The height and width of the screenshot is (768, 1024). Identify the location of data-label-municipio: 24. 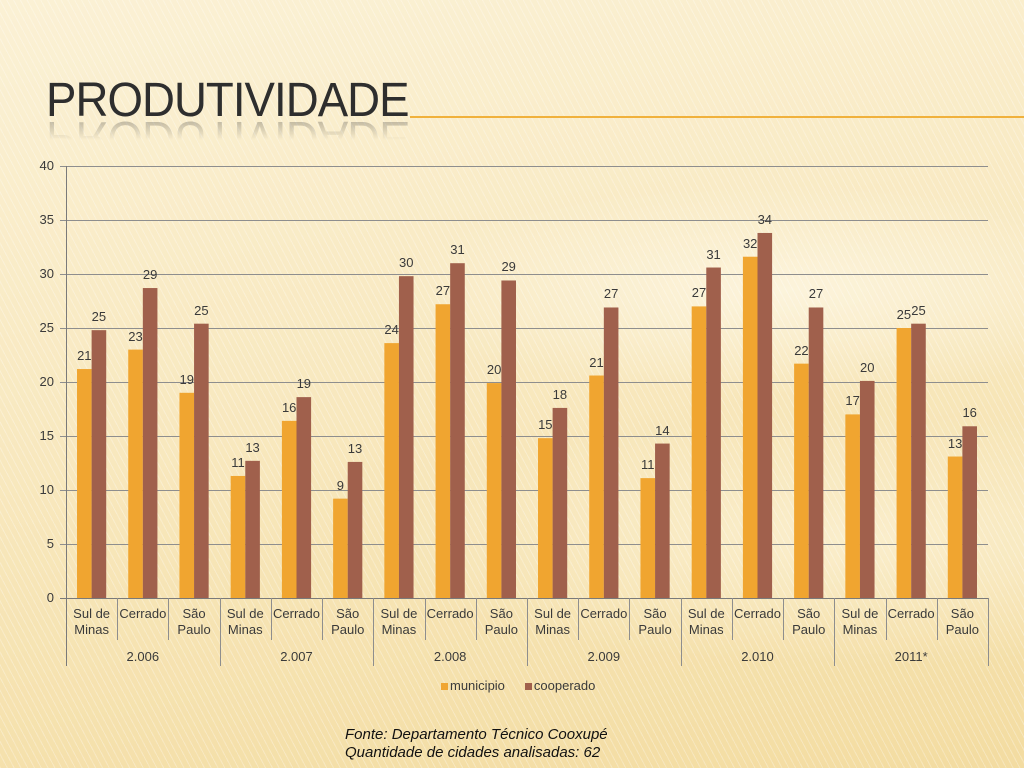
(391, 330).